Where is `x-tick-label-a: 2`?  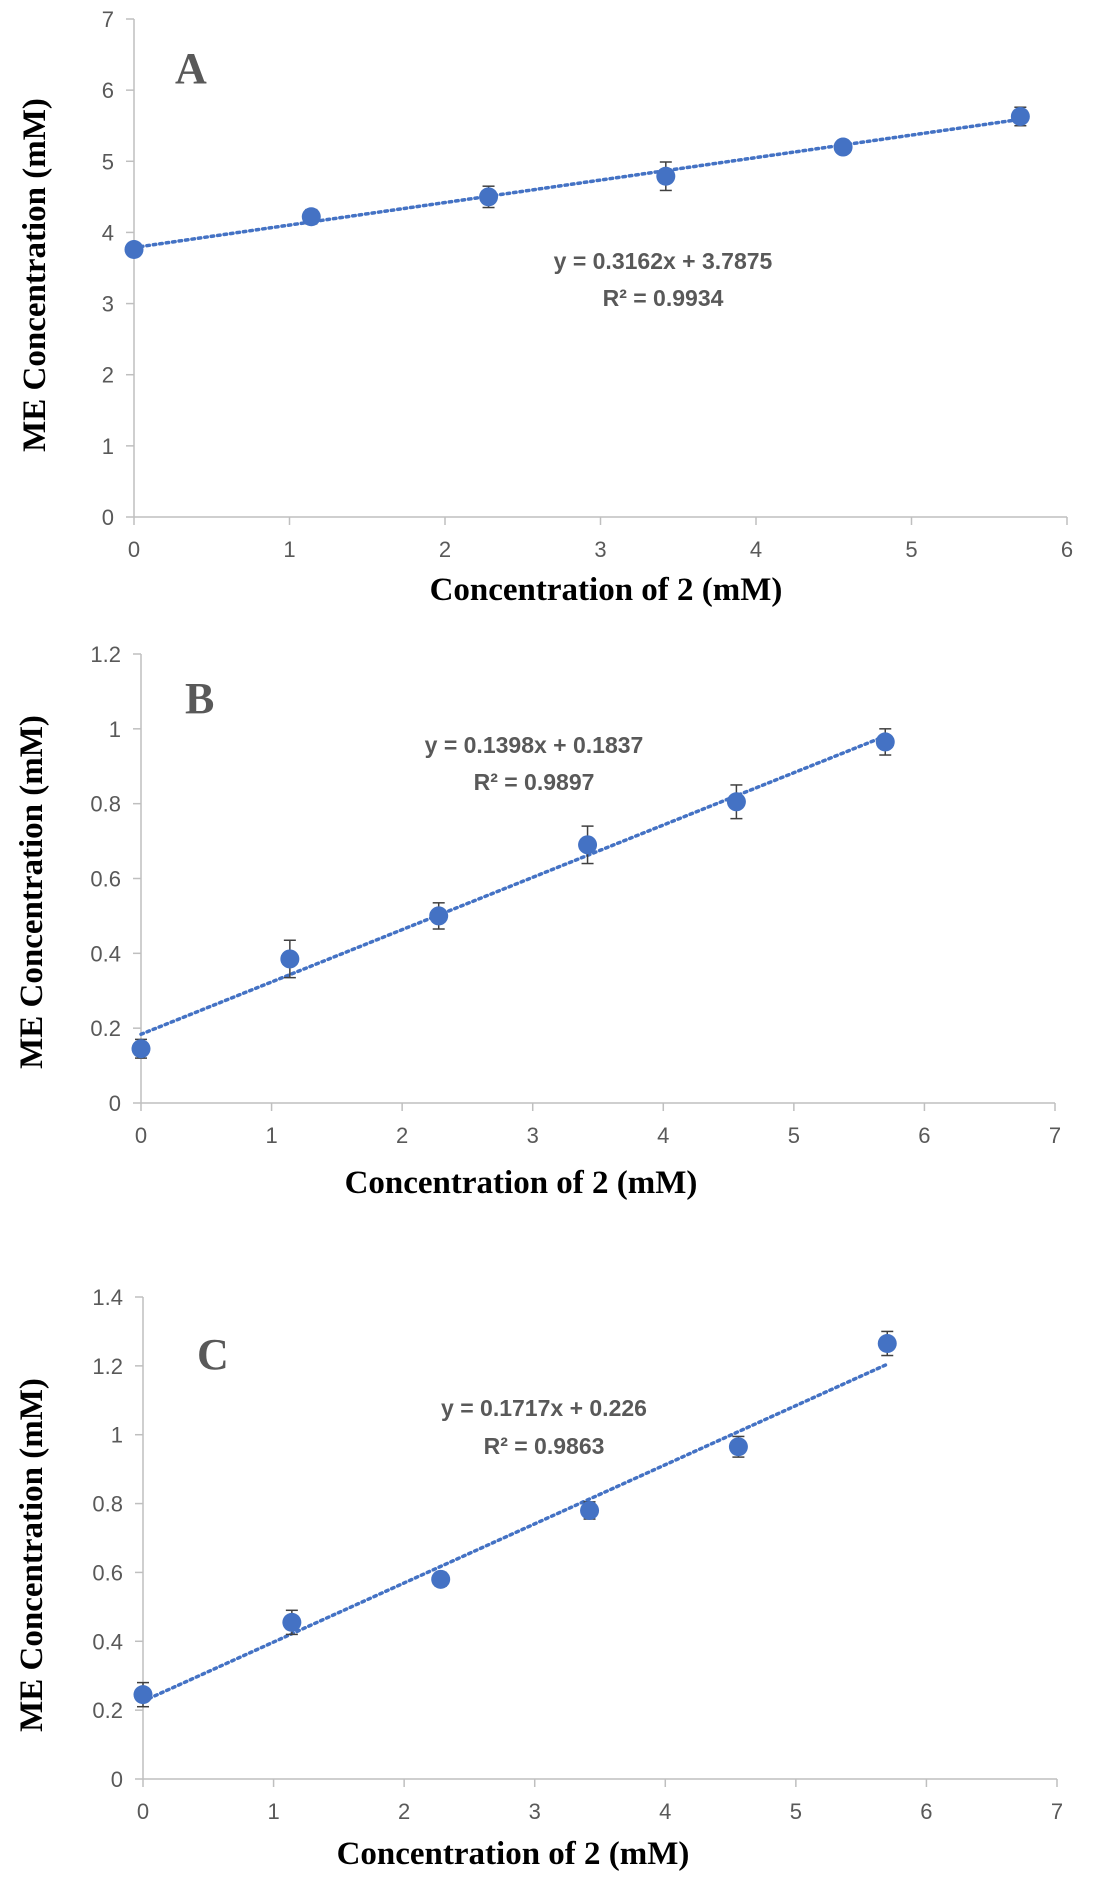
x-tick-label-a: 2 is located at coordinates (445, 549).